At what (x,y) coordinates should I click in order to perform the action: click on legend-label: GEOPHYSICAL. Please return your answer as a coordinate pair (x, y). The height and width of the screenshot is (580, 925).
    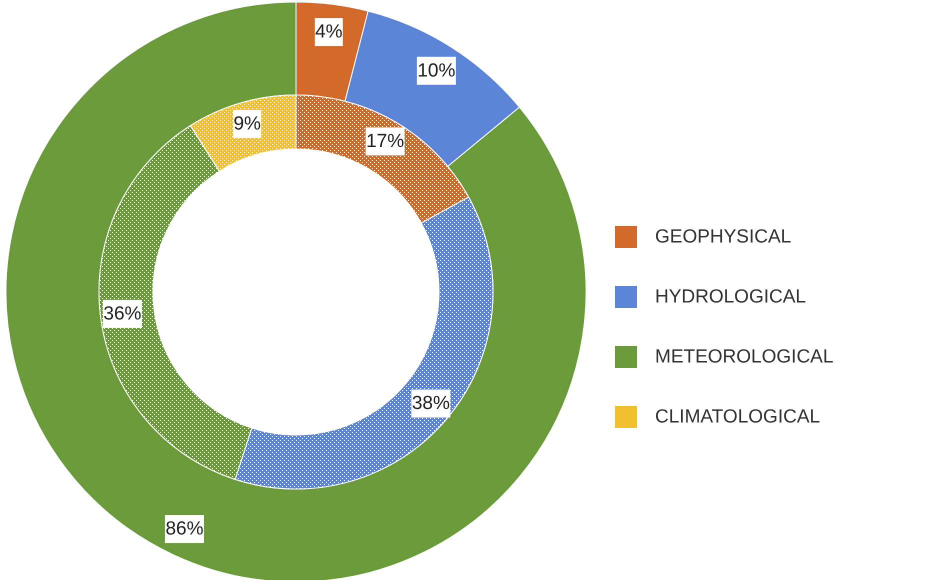
    Looking at the image, I should click on (723, 237).